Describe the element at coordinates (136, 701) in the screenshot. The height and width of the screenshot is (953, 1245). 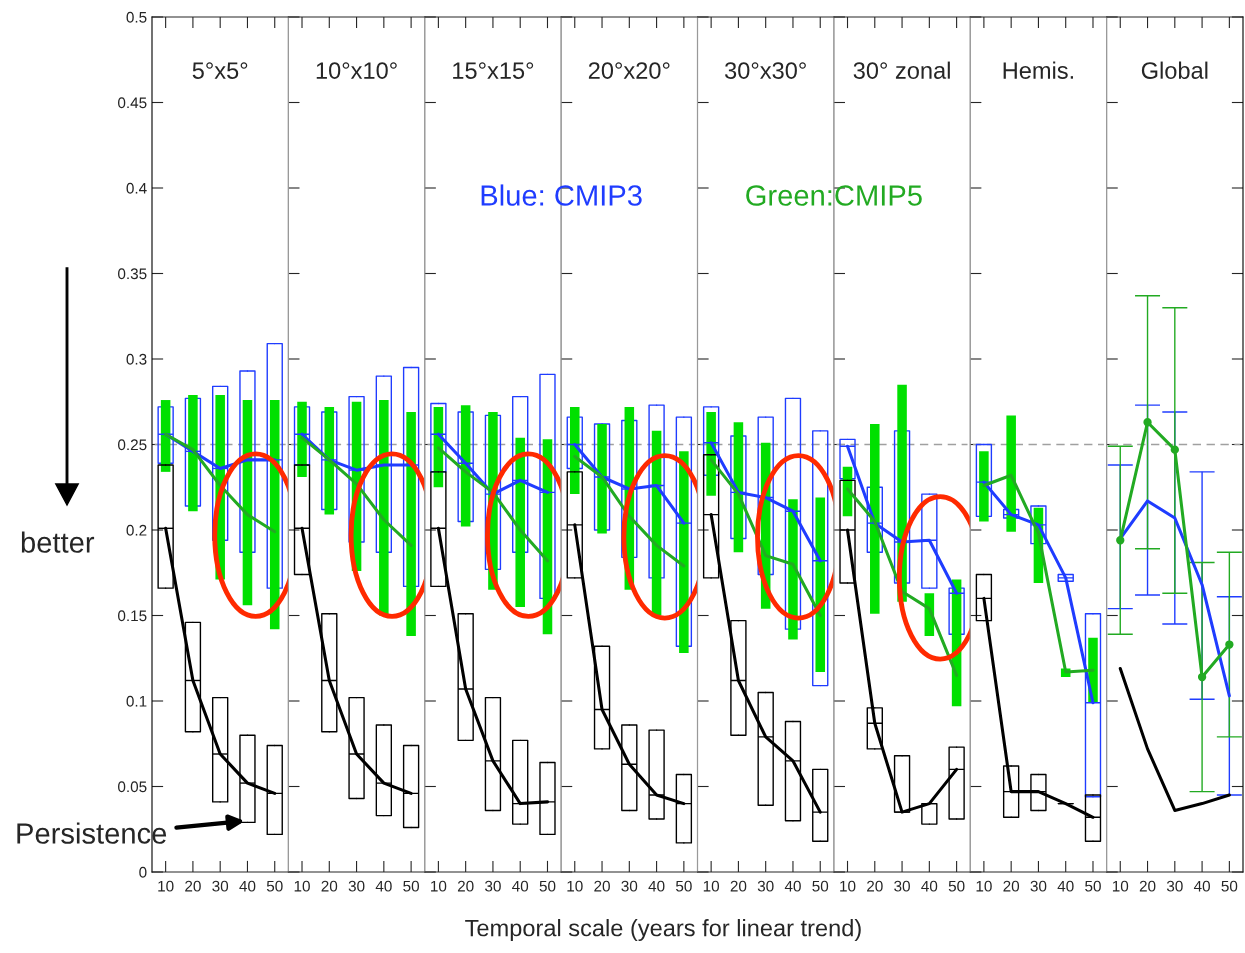
I see `y-tick-label: 0.1` at that location.